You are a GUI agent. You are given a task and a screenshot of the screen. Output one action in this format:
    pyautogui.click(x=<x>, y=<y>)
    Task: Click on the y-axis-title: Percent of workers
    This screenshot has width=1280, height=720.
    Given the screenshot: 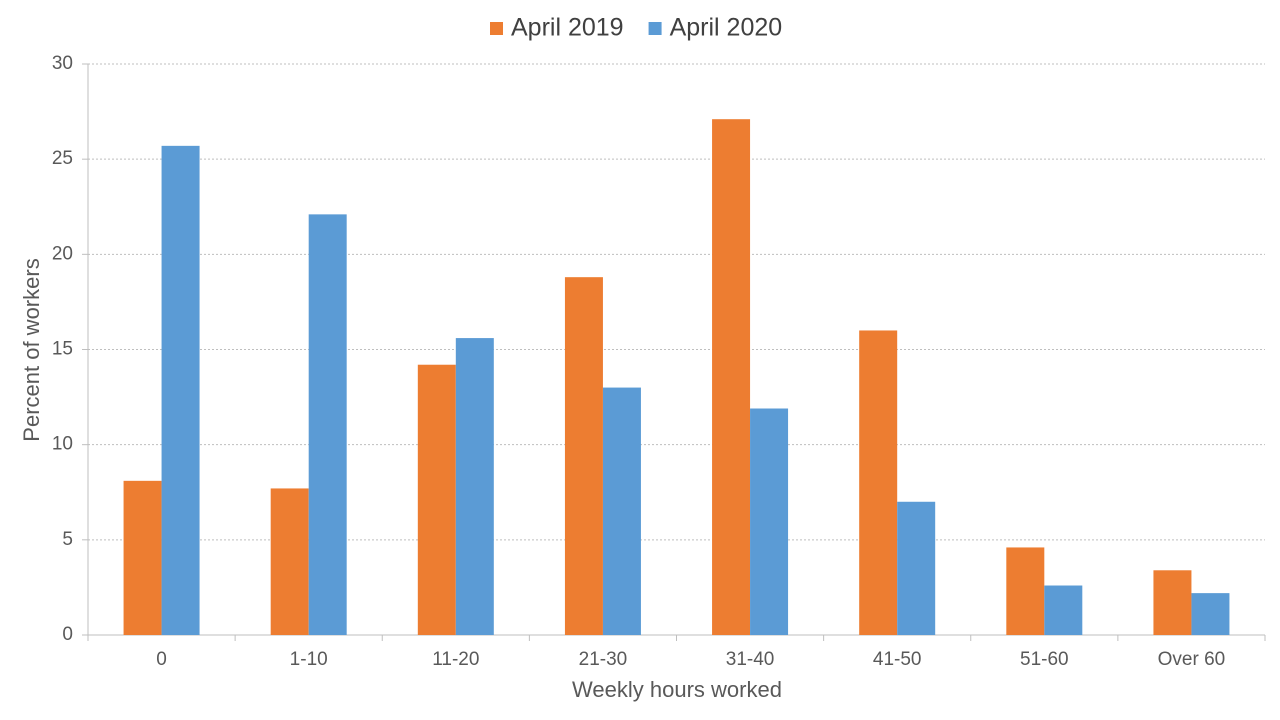 What is the action you would take?
    pyautogui.click(x=31, y=349)
    